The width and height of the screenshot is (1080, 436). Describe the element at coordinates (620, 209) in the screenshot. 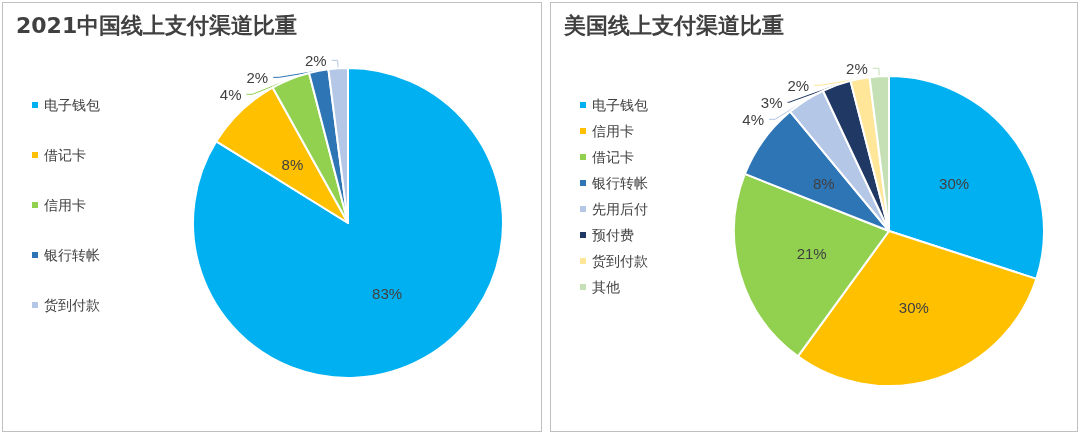

I see `legend-label: 先用后付` at that location.